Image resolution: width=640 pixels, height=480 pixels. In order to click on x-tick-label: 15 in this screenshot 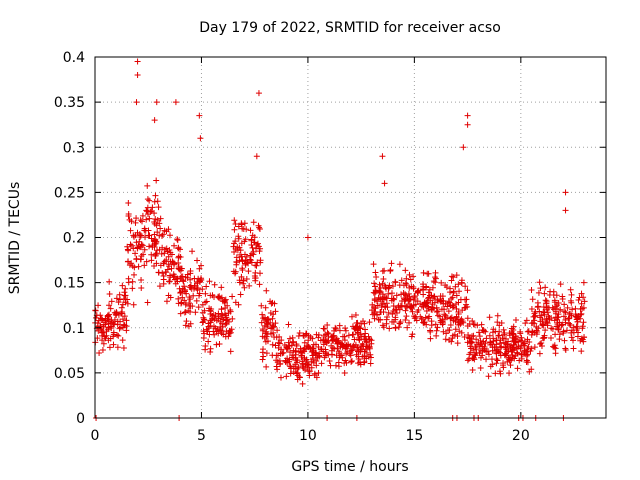, I will do `click(414, 436)`.